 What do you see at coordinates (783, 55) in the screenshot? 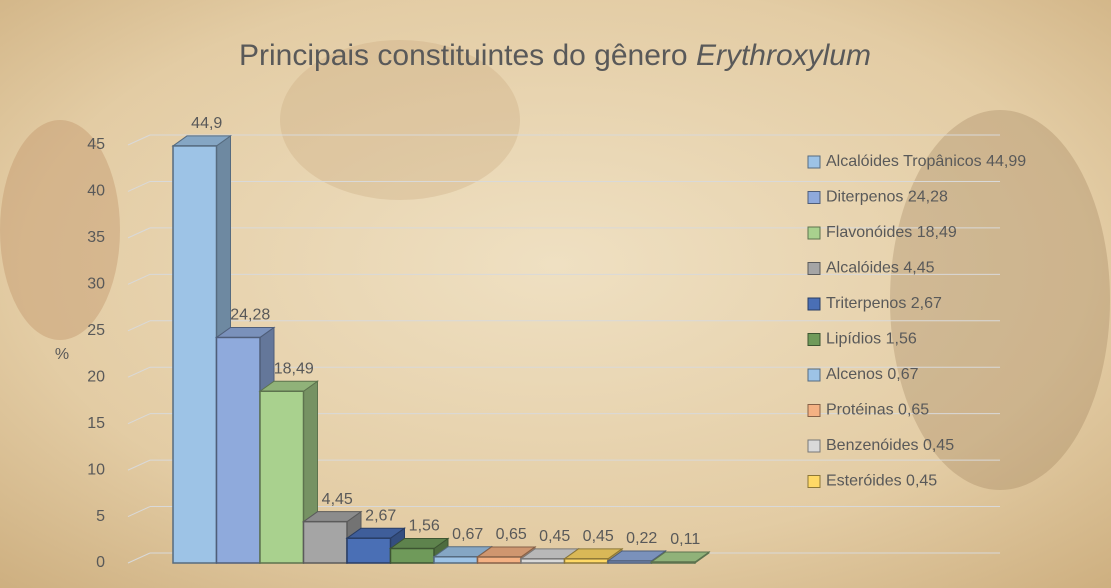
I see `title-emphasis: Erythroxylum` at bounding box center [783, 55].